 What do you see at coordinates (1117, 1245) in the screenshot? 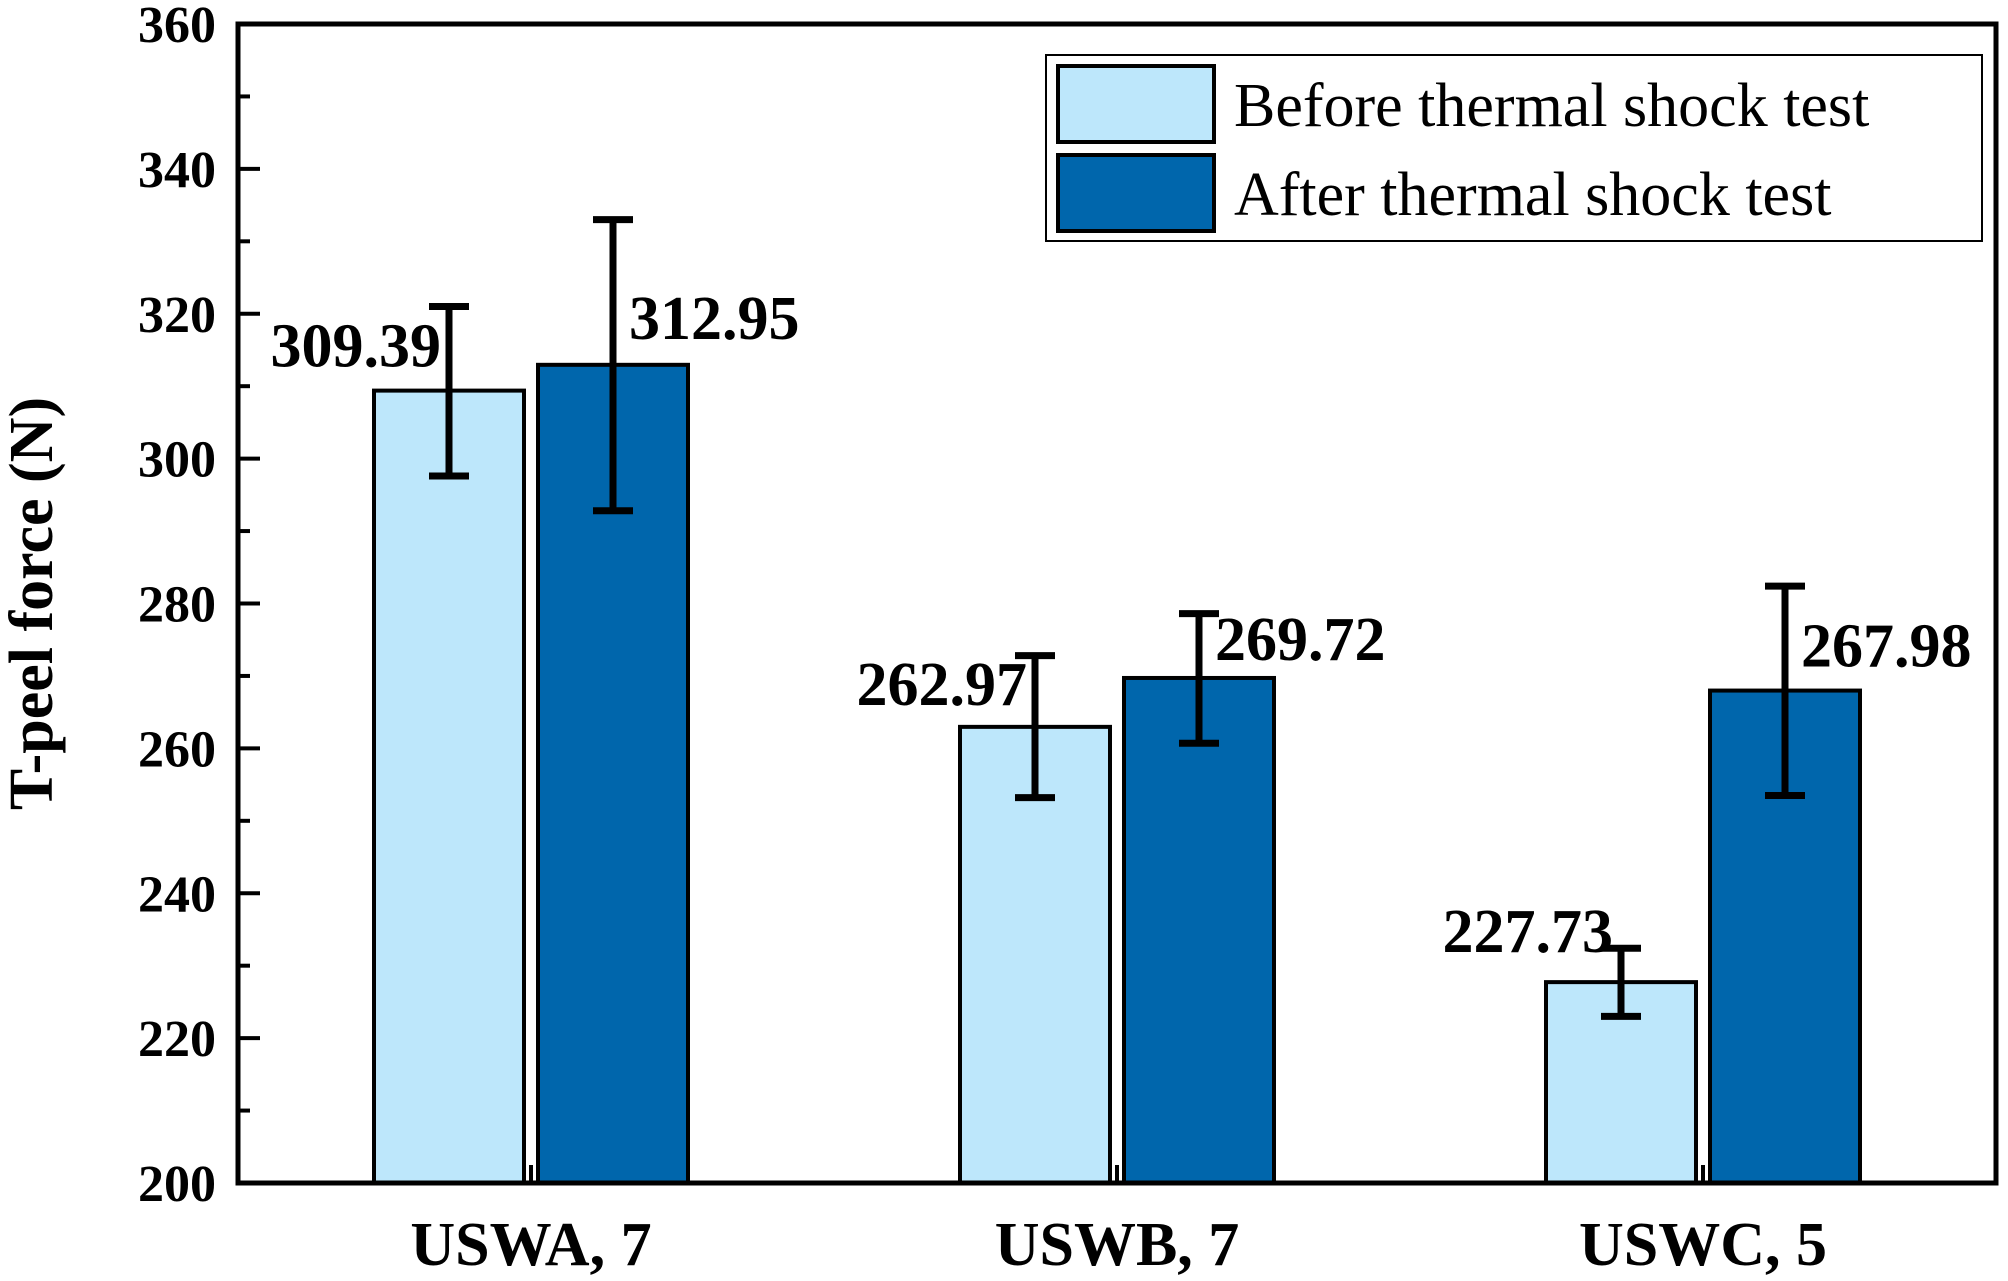
I see `x-tick-label: USWB, 7` at bounding box center [1117, 1245].